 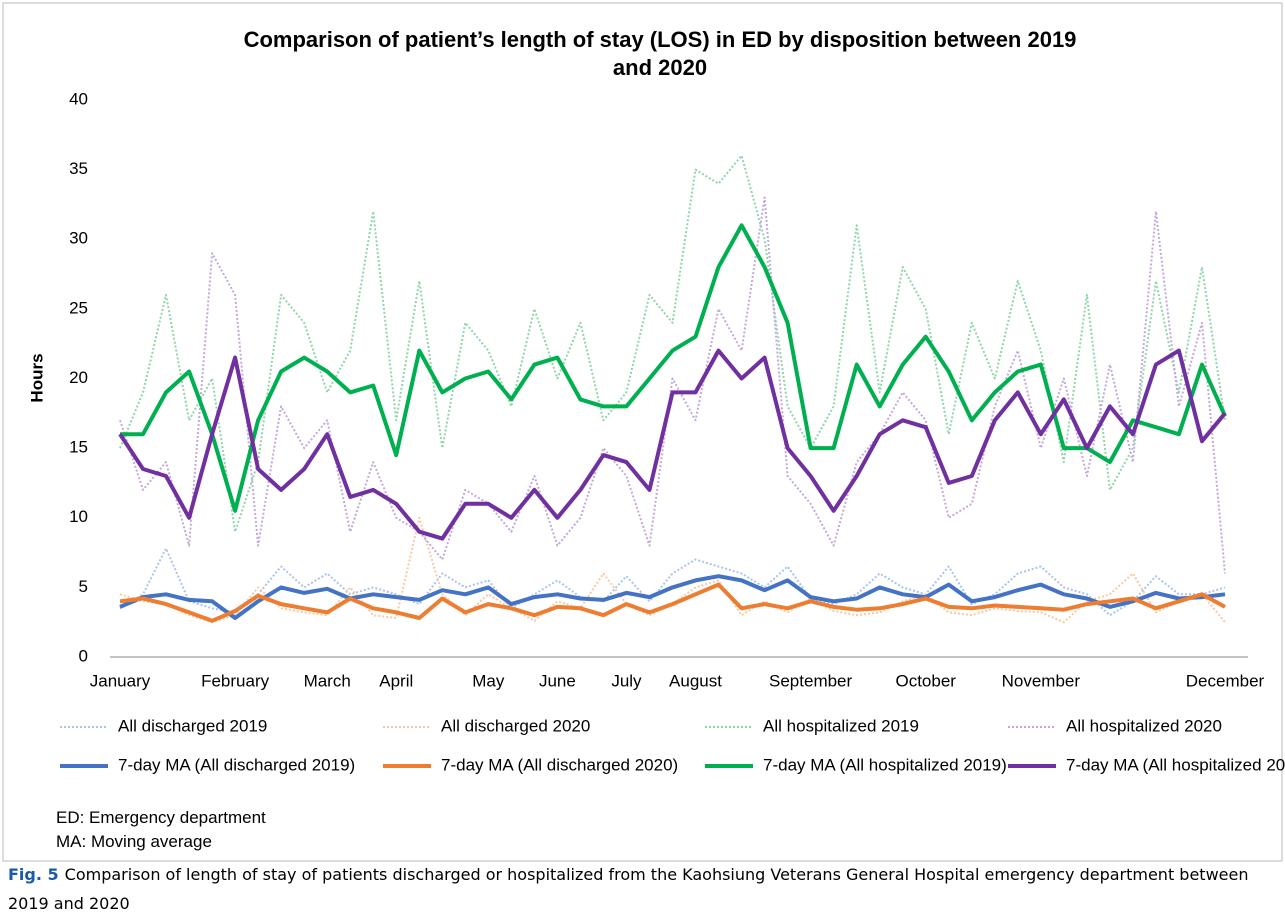 What do you see at coordinates (83, 655) in the screenshot?
I see `y-tick-label: 0` at bounding box center [83, 655].